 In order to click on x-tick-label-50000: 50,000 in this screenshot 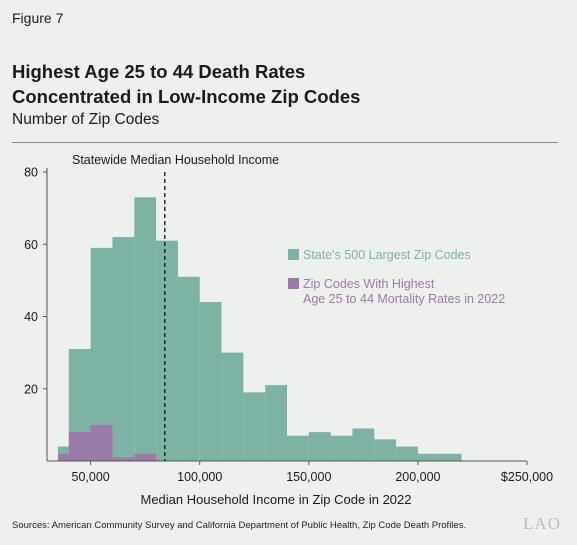, I will do `click(91, 477)`.